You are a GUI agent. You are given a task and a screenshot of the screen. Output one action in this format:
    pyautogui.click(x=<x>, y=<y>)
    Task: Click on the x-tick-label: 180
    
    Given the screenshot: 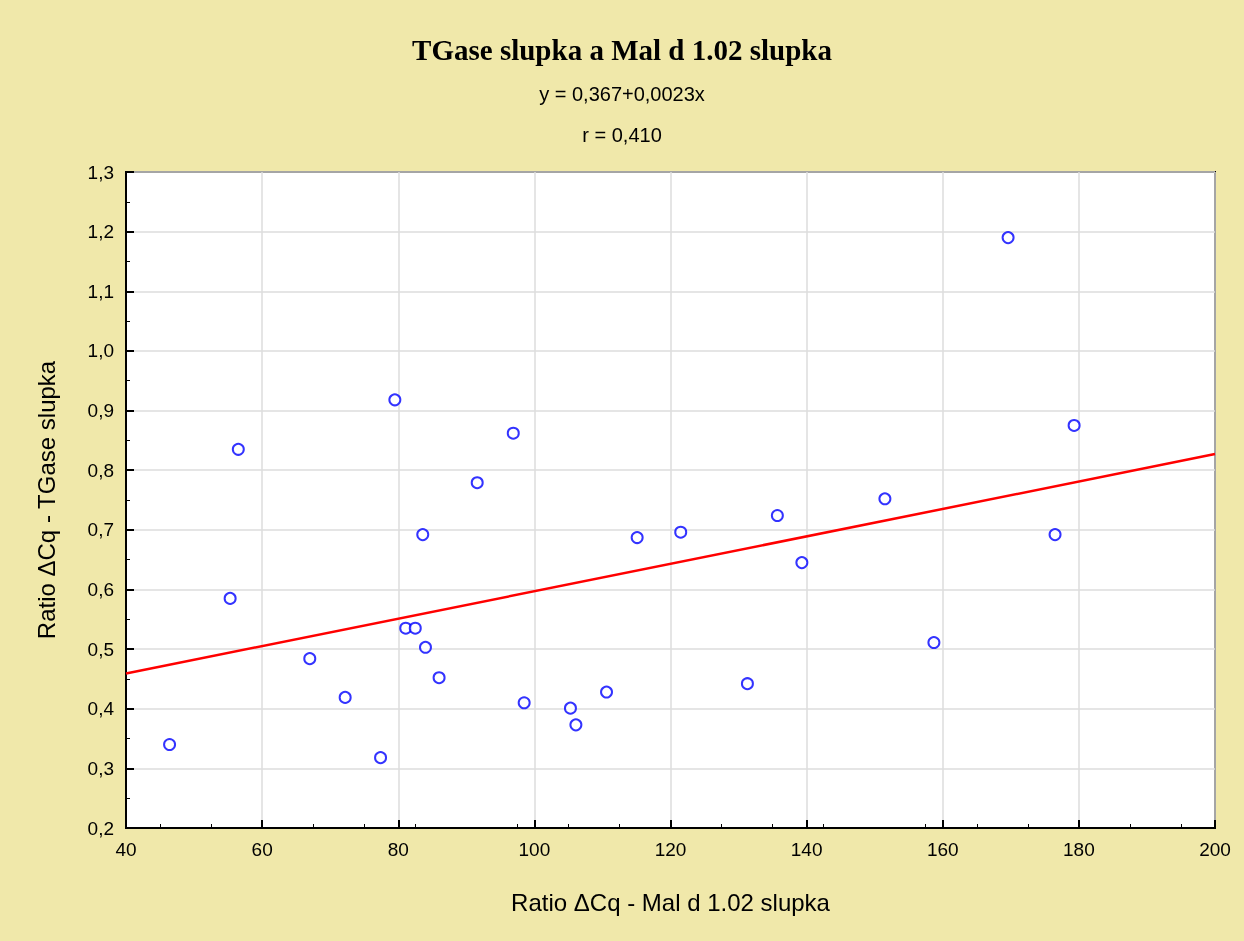 What is the action you would take?
    pyautogui.click(x=1079, y=849)
    